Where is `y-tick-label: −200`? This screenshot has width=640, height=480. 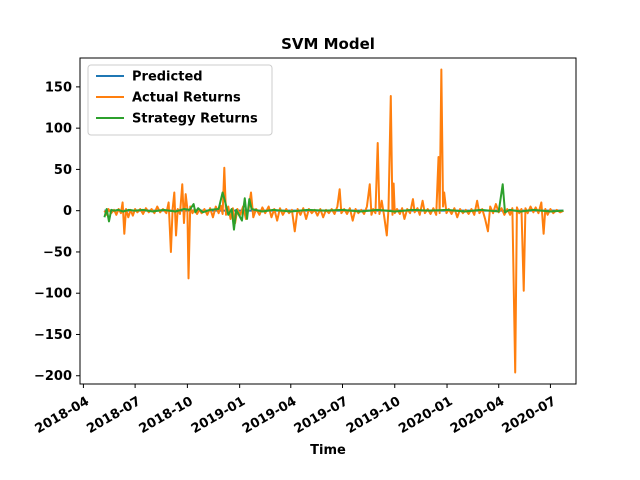 y-tick-label: −200 is located at coordinates (53, 376).